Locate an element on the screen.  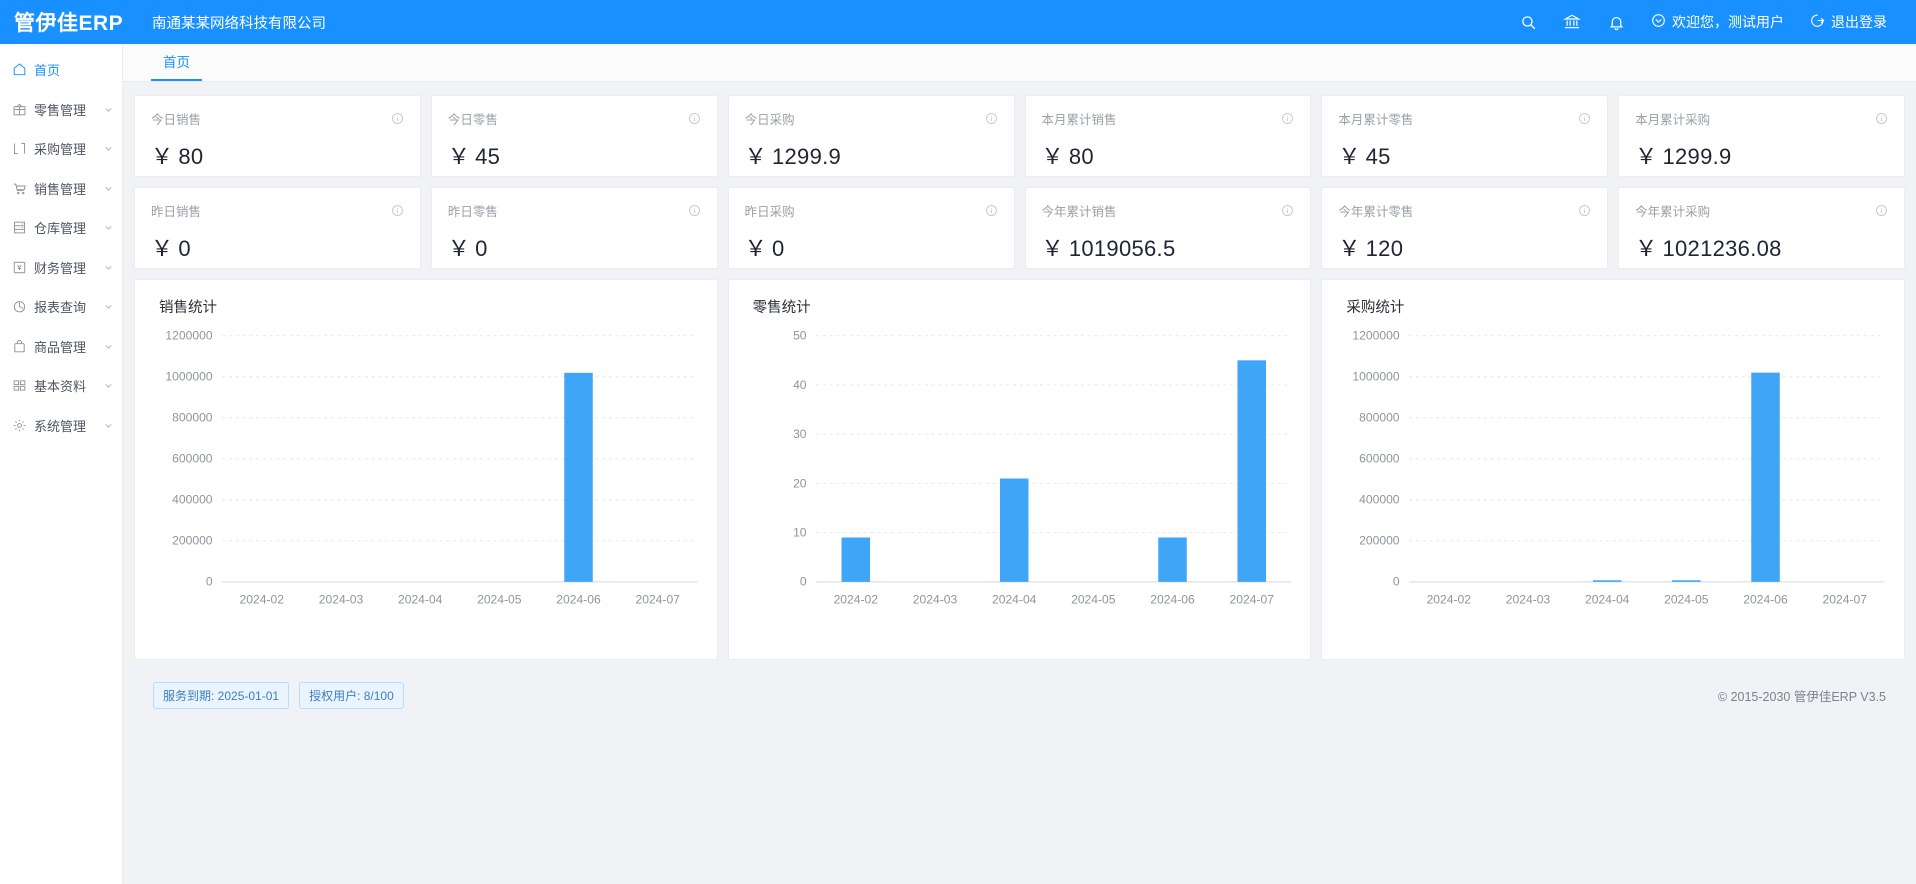
logout-button: 退出登录 is located at coordinates (1848, 22).